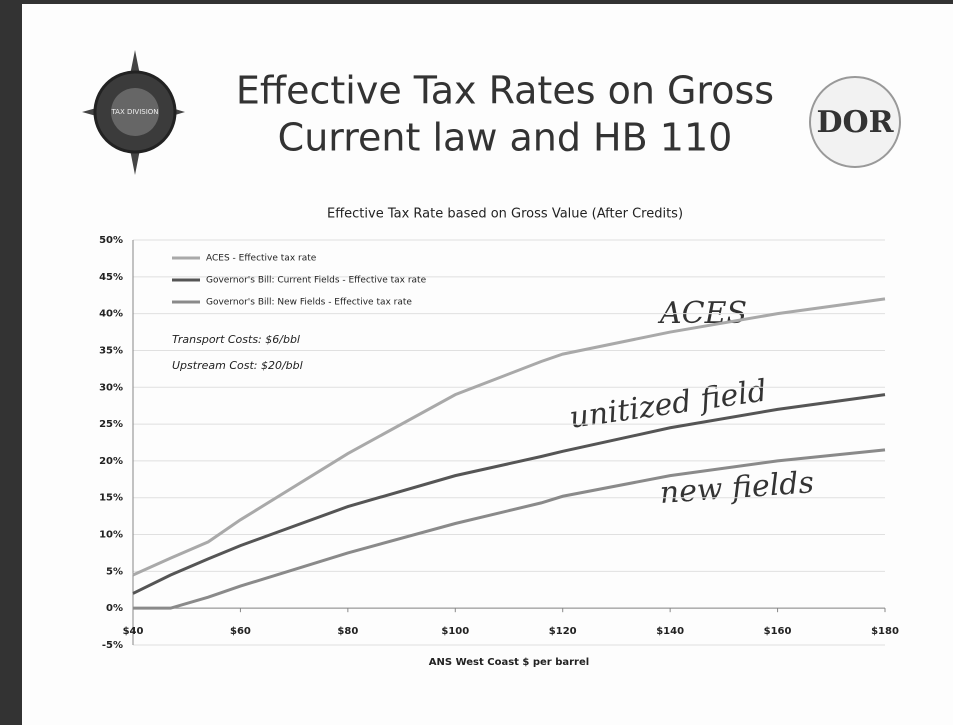 This screenshot has height=725, width=953. Describe the element at coordinates (111, 424) in the screenshot. I see `y-tick-label: 25%` at that location.